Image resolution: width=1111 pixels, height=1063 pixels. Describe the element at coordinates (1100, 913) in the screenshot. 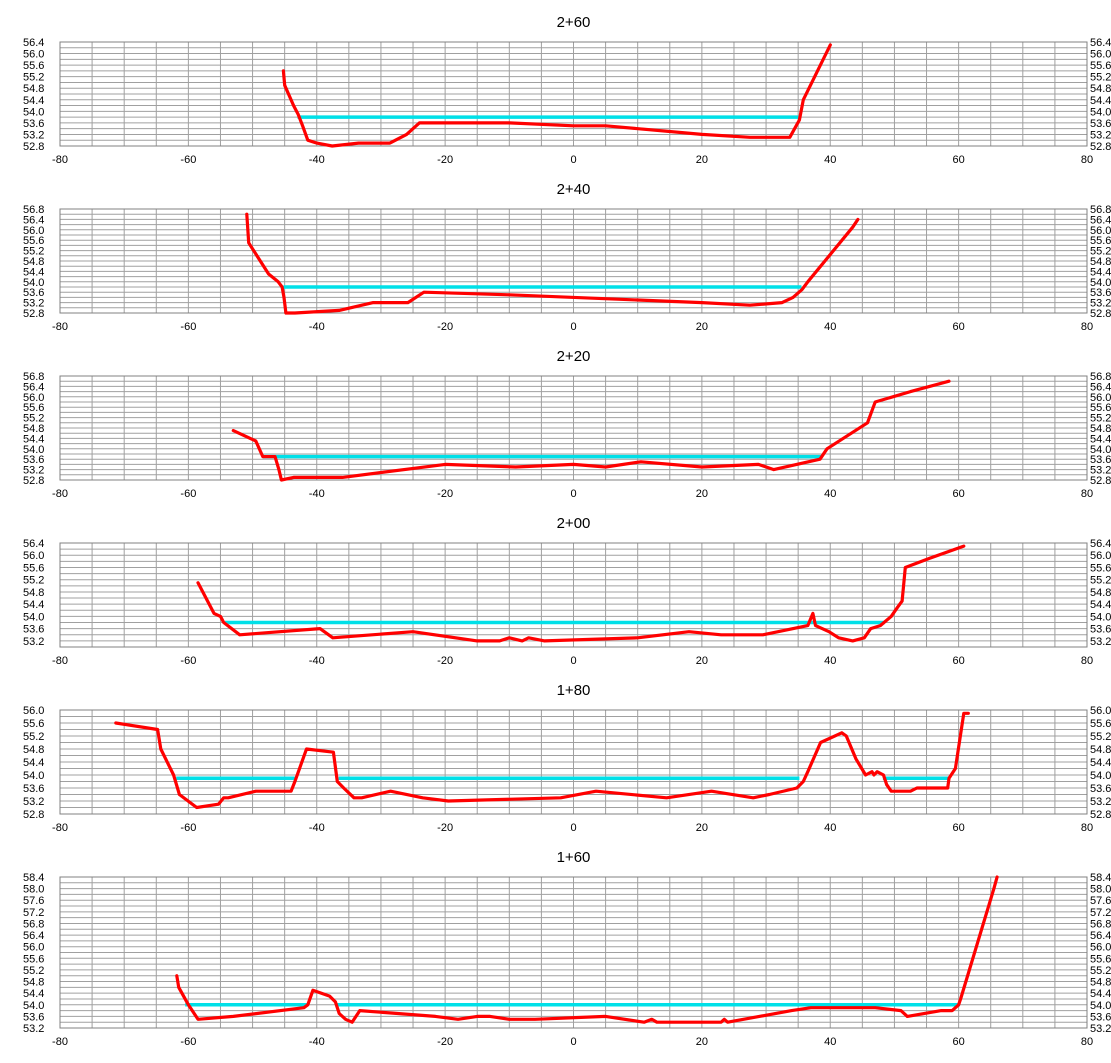

I see `y-tick-label-right: 57.2` at that location.